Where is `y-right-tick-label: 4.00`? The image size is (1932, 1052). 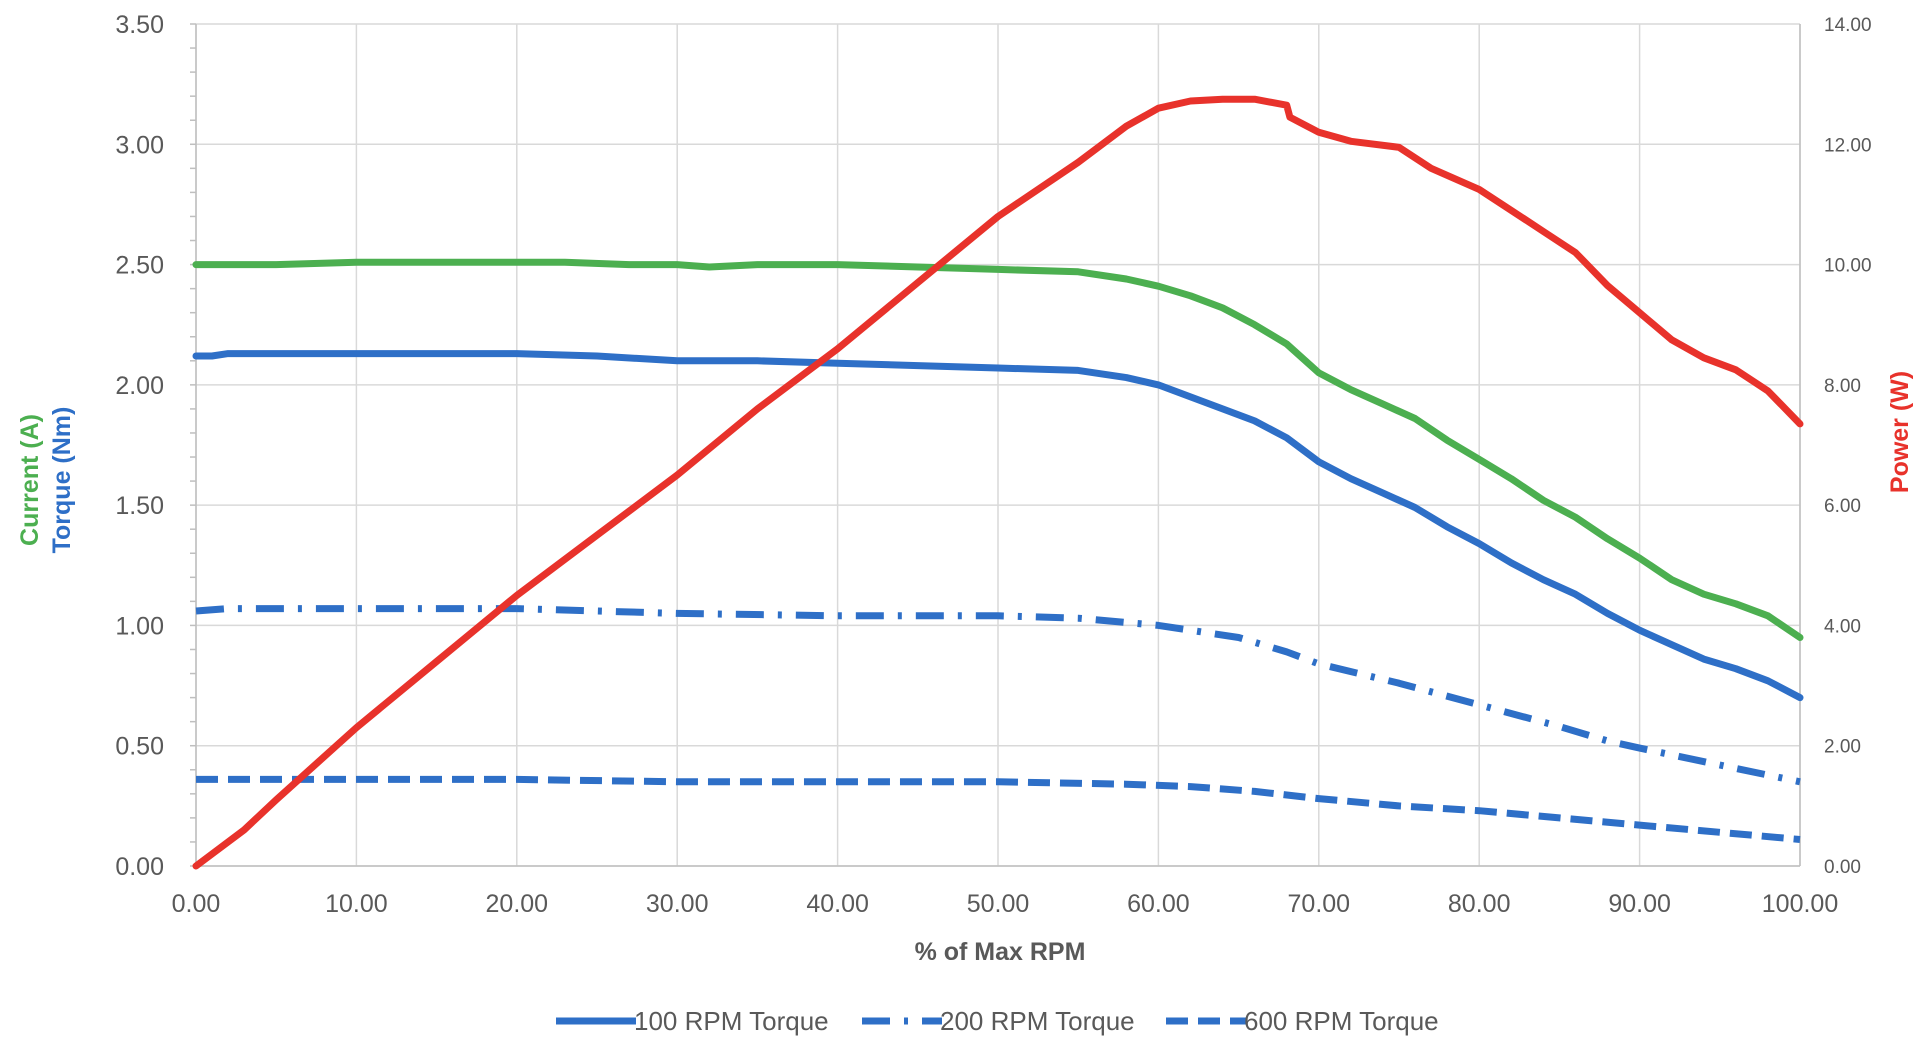 y-right-tick-label: 4.00 is located at coordinates (1842, 626).